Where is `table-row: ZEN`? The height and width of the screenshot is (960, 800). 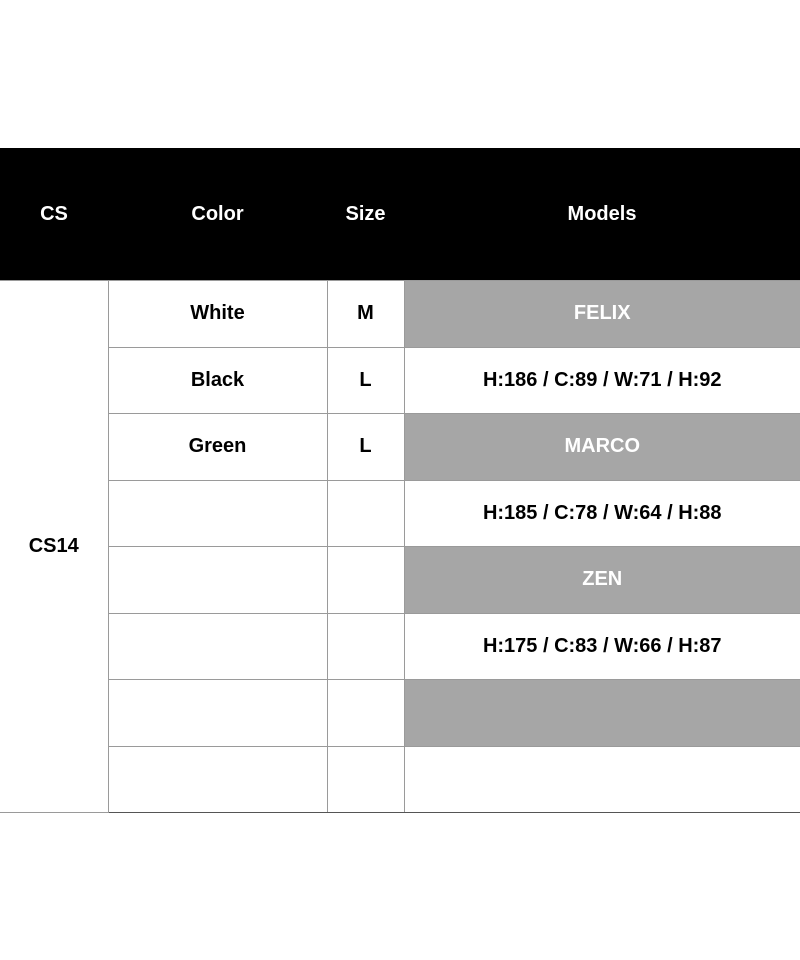
table-row: ZEN is located at coordinates (400, 580).